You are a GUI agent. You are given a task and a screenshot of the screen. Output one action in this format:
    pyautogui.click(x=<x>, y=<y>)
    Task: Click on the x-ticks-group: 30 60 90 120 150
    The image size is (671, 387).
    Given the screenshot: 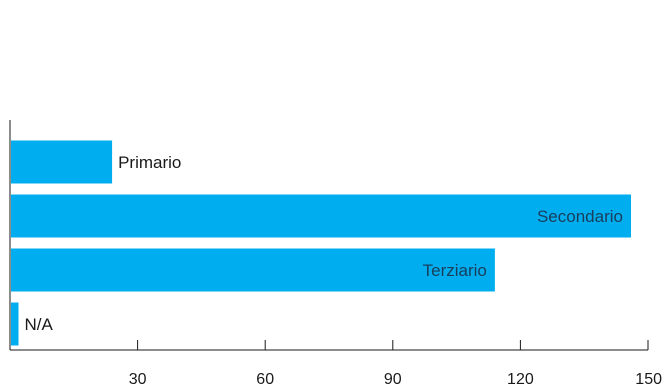 What is the action you would take?
    pyautogui.click(x=395, y=363)
    